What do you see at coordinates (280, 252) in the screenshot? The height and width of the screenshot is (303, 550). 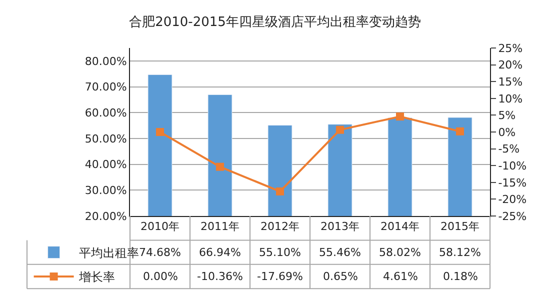 I see `data-label: 55.10%` at bounding box center [280, 252].